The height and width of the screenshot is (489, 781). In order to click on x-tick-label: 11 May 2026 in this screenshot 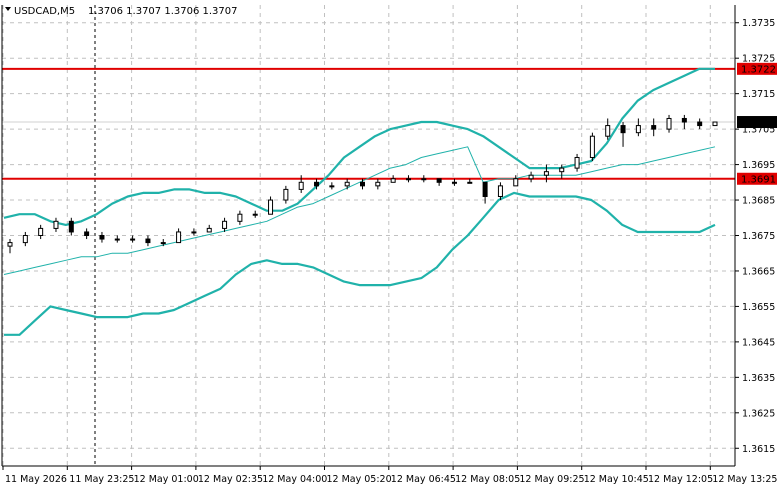, I will do `click(36, 479)`.